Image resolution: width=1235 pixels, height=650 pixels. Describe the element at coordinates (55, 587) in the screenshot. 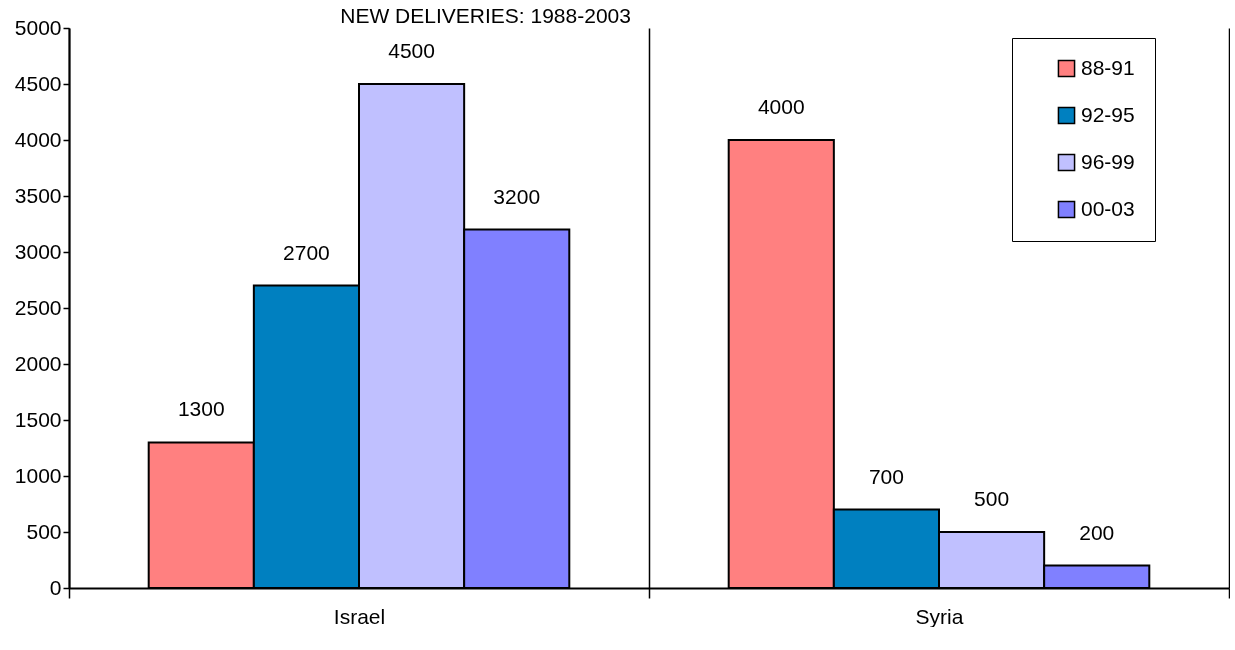

I see `y-tick-label: 0` at that location.